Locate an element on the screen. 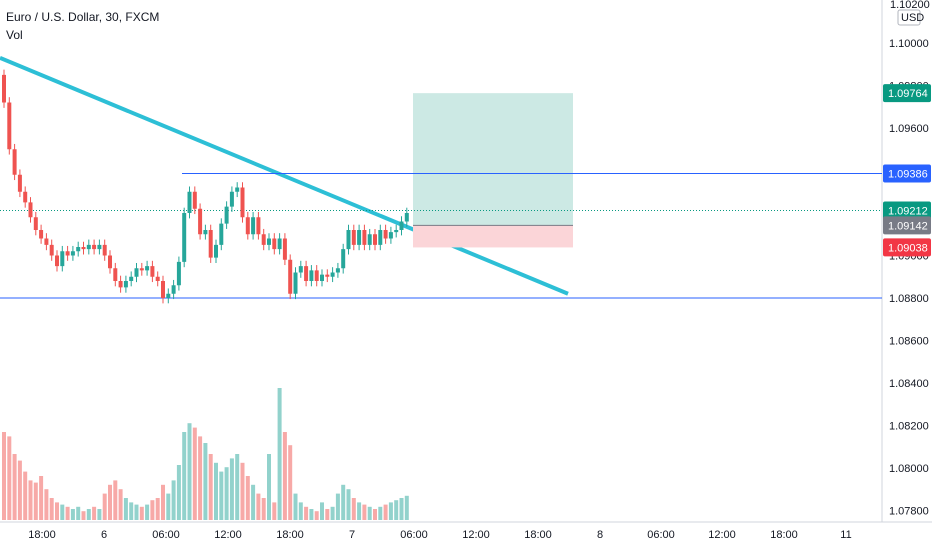  price-tag-label: 1.09212 is located at coordinates (908, 211).